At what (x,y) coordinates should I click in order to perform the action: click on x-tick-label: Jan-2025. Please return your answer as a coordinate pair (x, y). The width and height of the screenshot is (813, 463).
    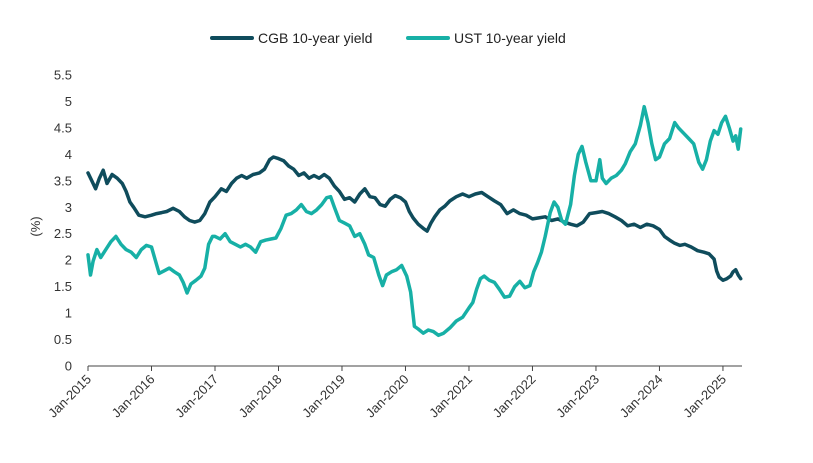
    Looking at the image, I should click on (704, 396).